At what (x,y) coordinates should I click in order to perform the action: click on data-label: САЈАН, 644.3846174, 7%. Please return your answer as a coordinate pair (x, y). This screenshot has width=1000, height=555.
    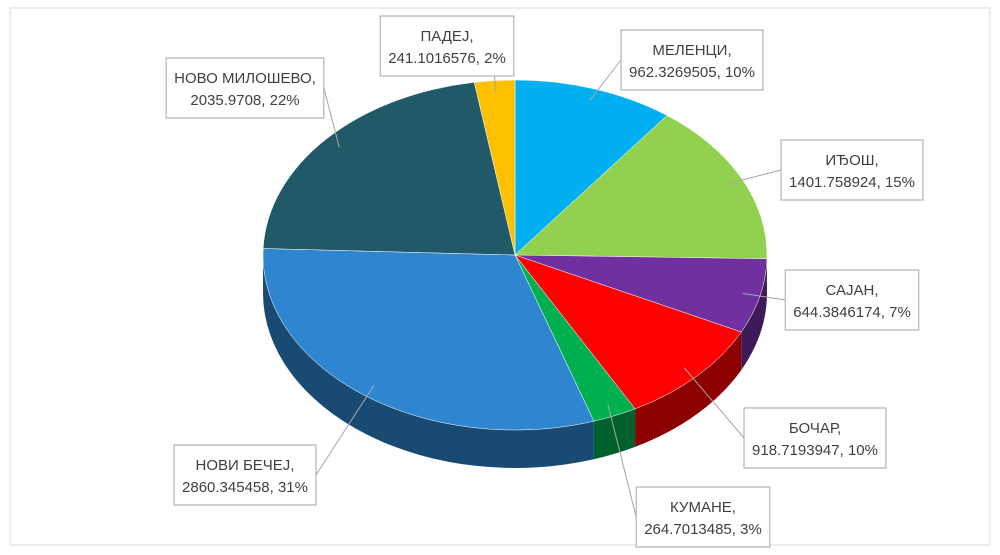
    Looking at the image, I should click on (852, 300).